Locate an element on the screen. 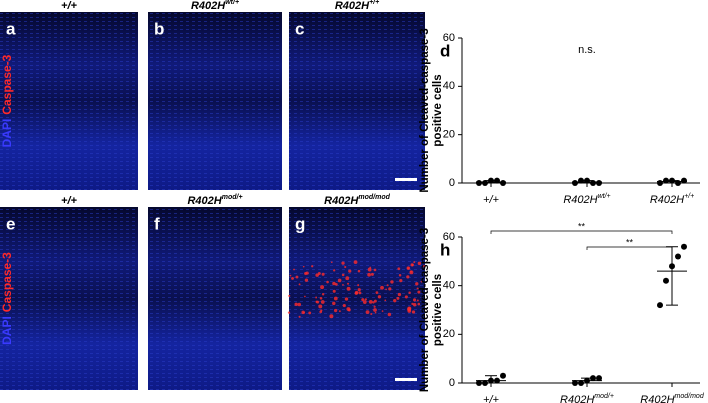 This screenshot has height=403, width=708. x-tick-label: R402Hwt/+ is located at coordinates (586, 199).